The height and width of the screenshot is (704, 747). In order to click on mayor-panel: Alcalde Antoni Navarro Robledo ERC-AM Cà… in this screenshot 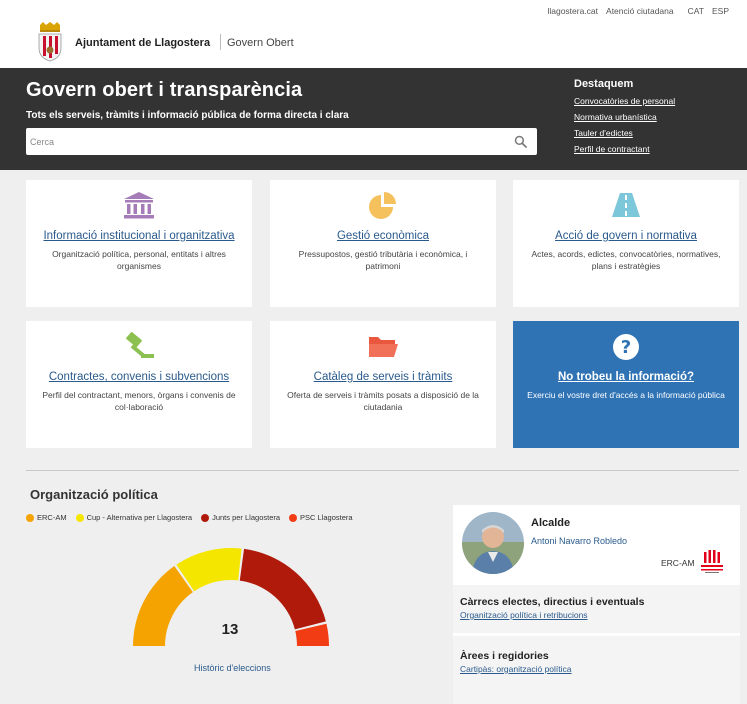, I will do `click(596, 604)`.